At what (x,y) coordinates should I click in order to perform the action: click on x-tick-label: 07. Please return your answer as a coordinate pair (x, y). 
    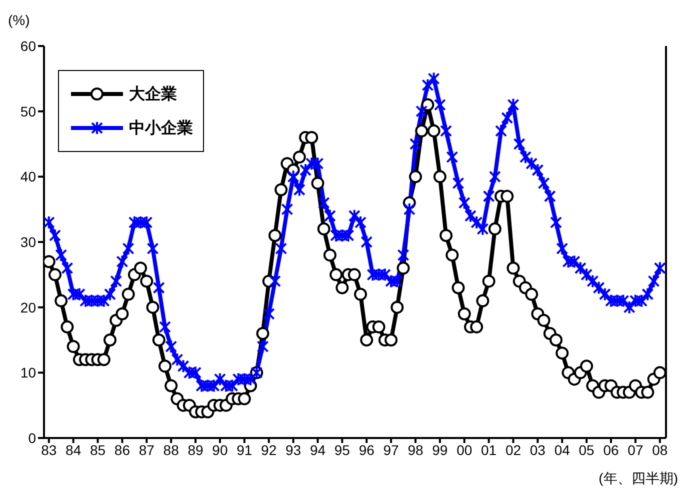
    Looking at the image, I should click on (636, 450).